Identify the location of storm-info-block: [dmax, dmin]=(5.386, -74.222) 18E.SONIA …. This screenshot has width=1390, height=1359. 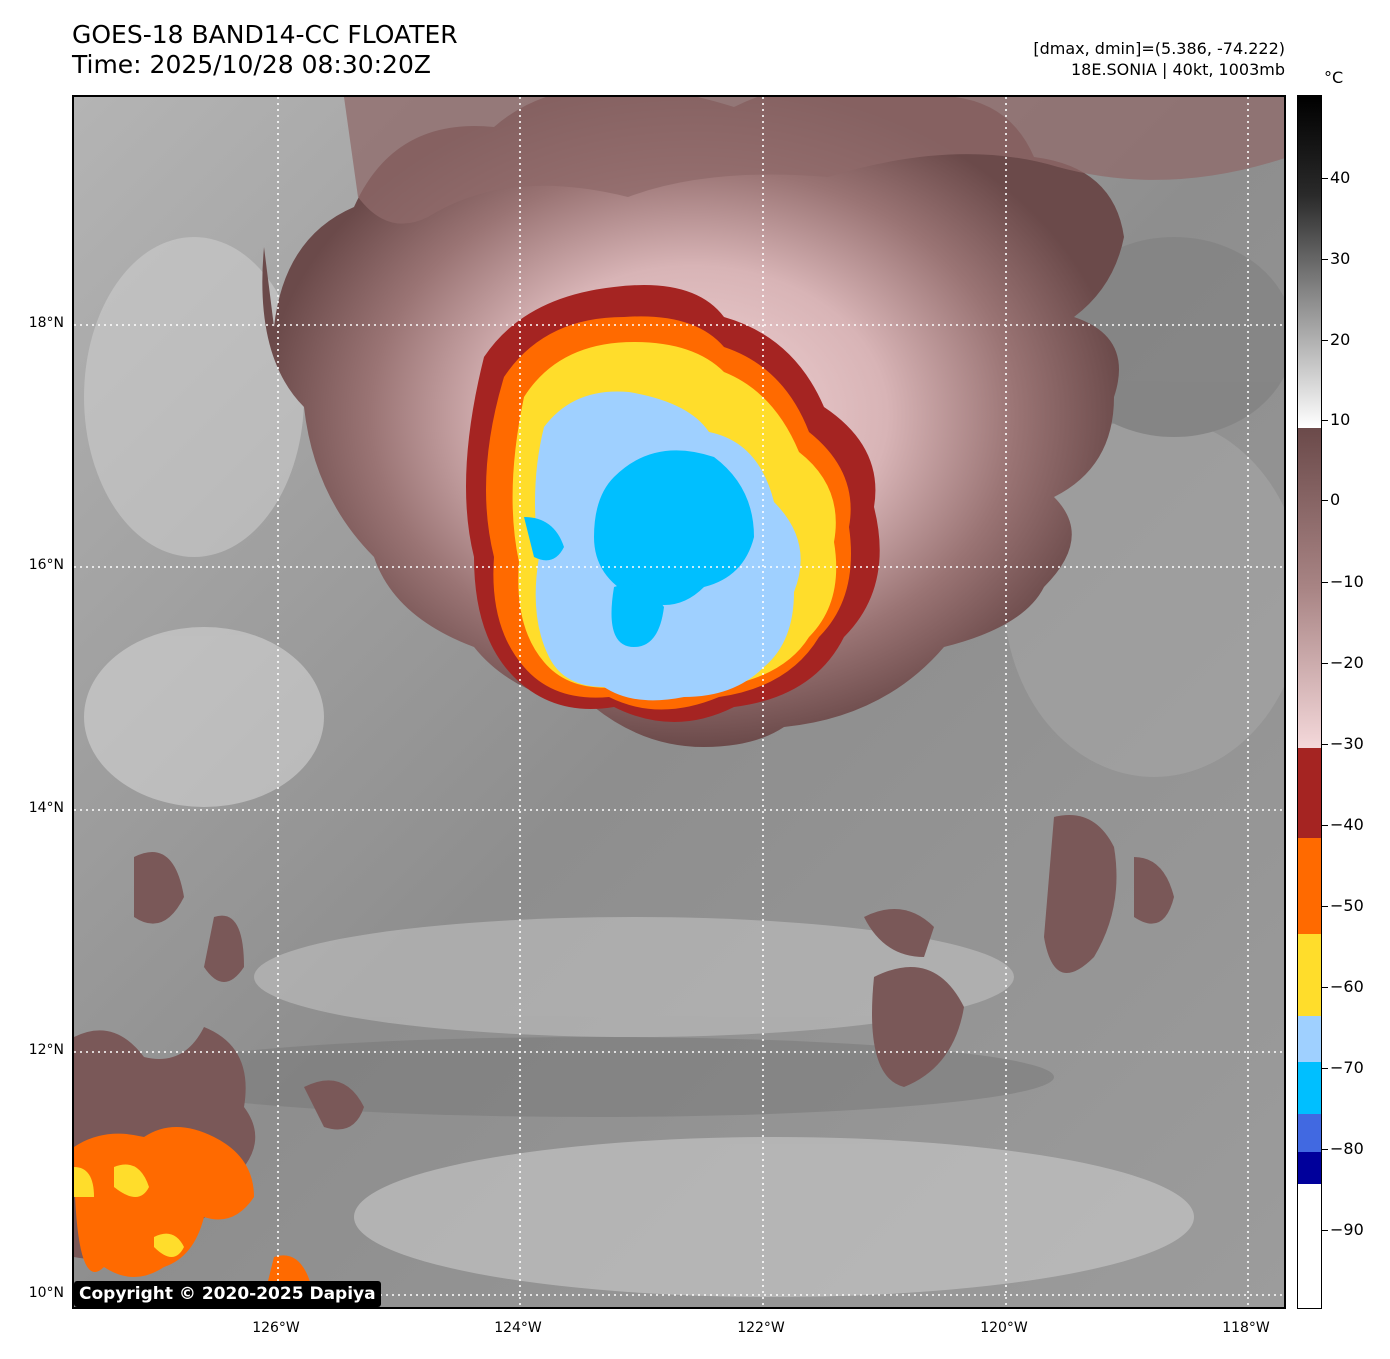
(1159, 59).